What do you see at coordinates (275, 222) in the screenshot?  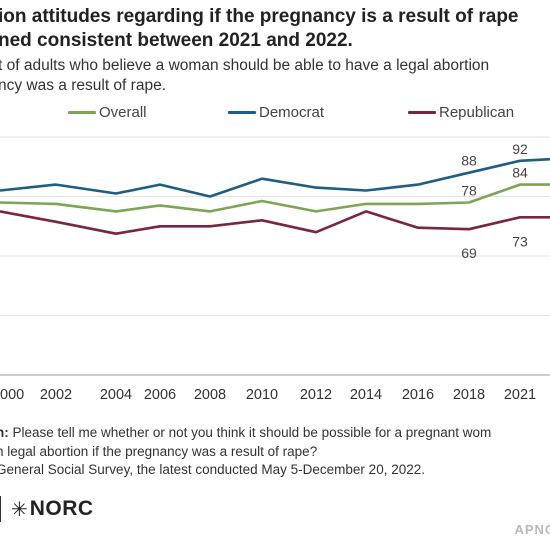 I see `series-line-republican` at bounding box center [275, 222].